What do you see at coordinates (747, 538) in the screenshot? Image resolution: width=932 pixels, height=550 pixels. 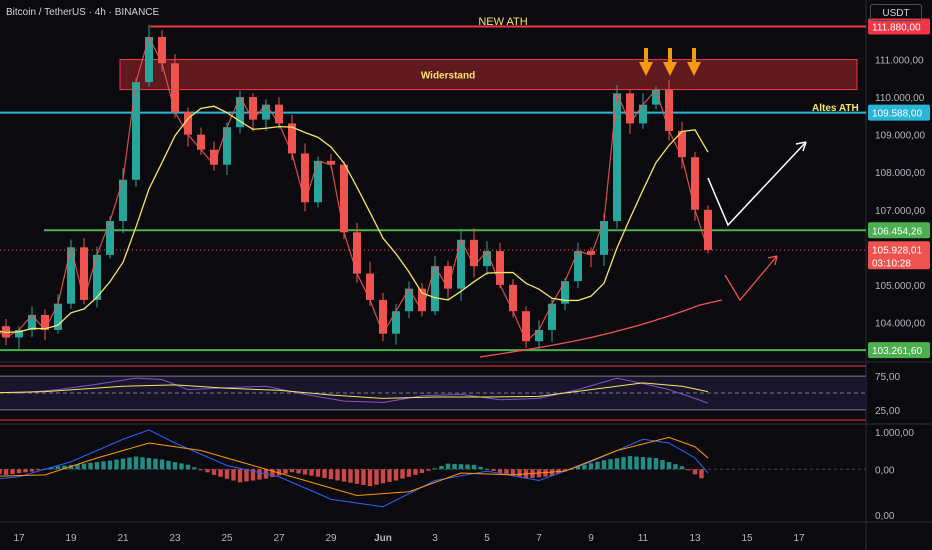 I see `x-tick-label: 15` at bounding box center [747, 538].